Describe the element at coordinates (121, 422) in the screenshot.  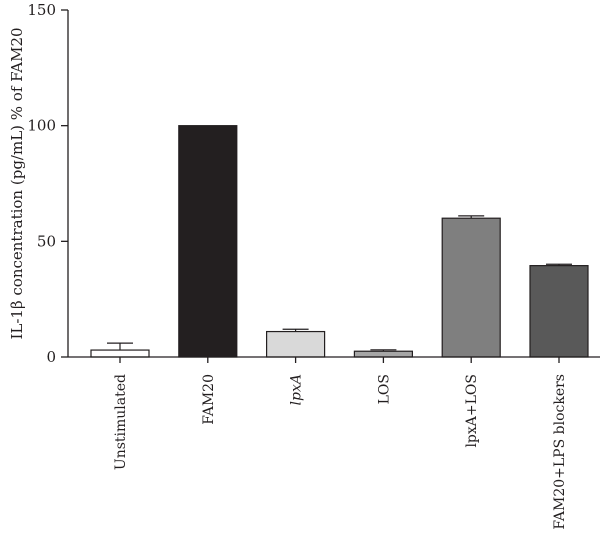
I see `x-category-label: Unstimulated` at that location.